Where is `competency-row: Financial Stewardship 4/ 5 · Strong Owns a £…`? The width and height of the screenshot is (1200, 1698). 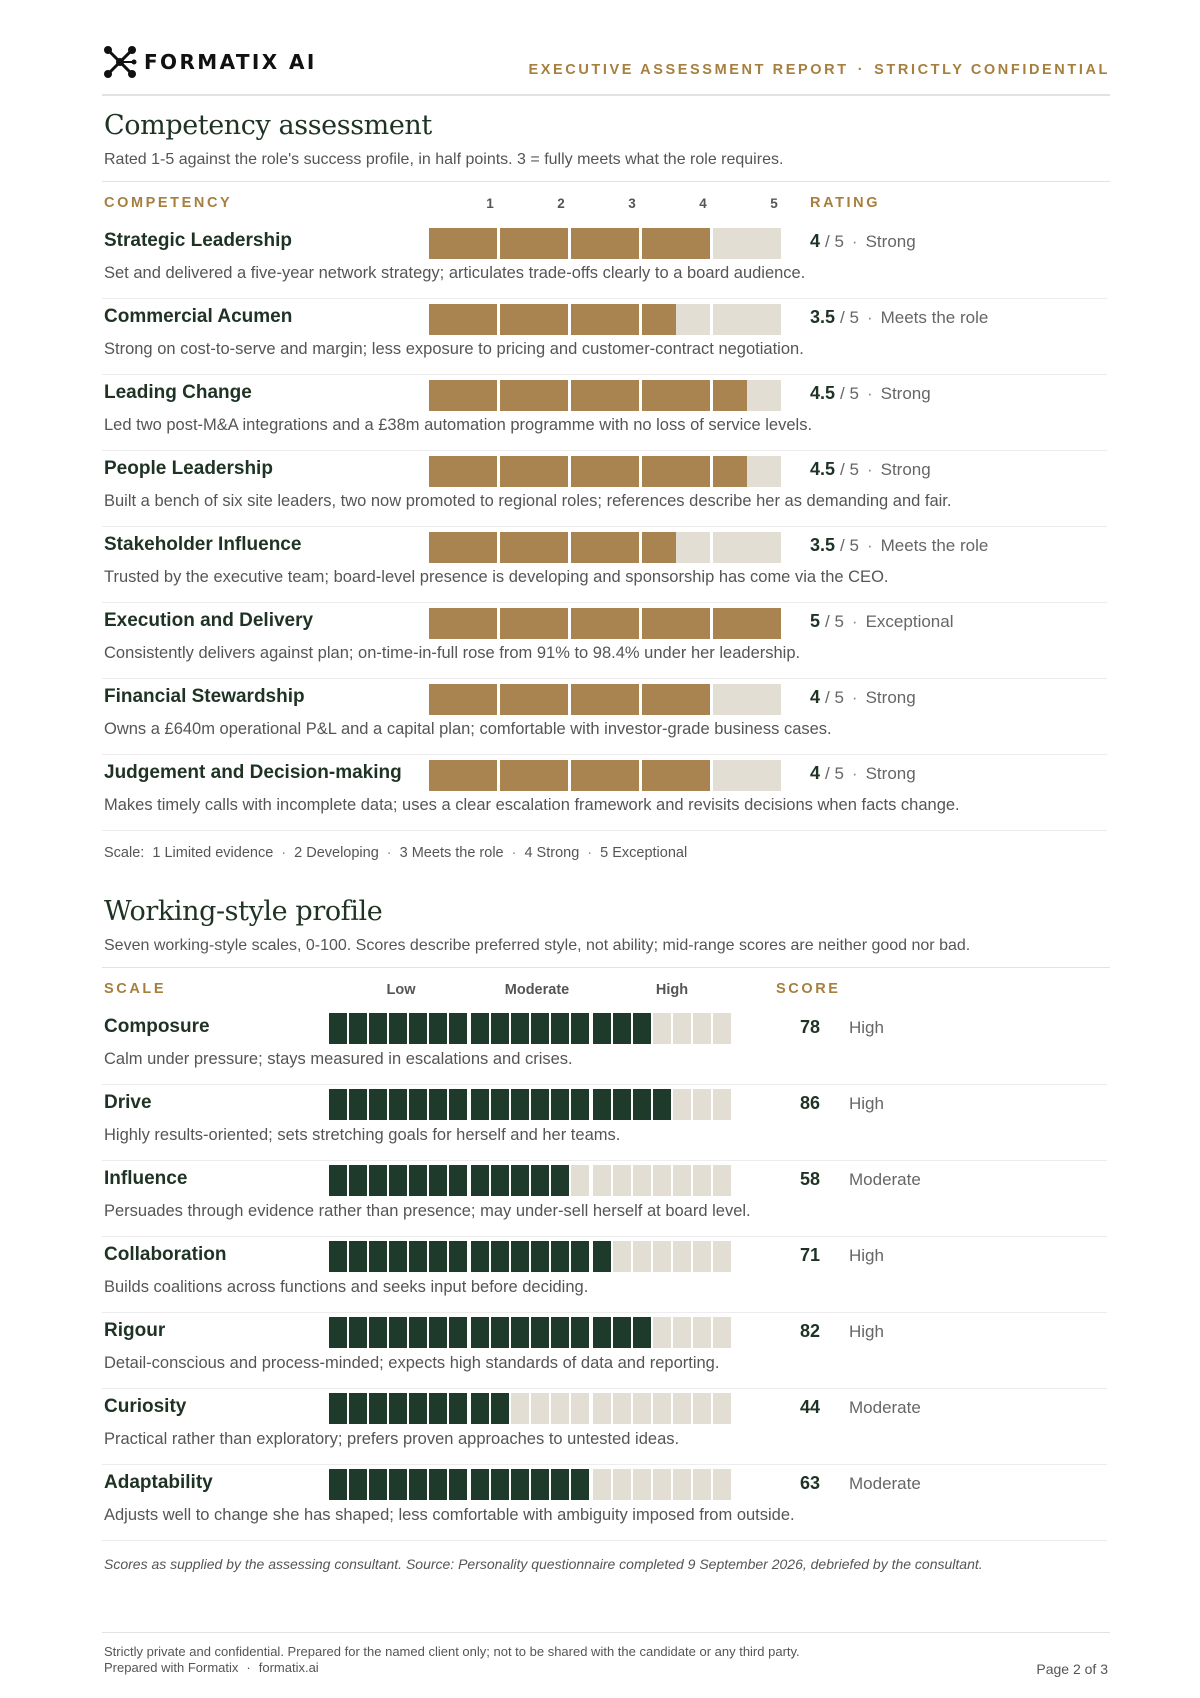
competency-row: Financial Stewardship 4/ 5 · Strong Owns a £… is located at coordinates (600, 723).